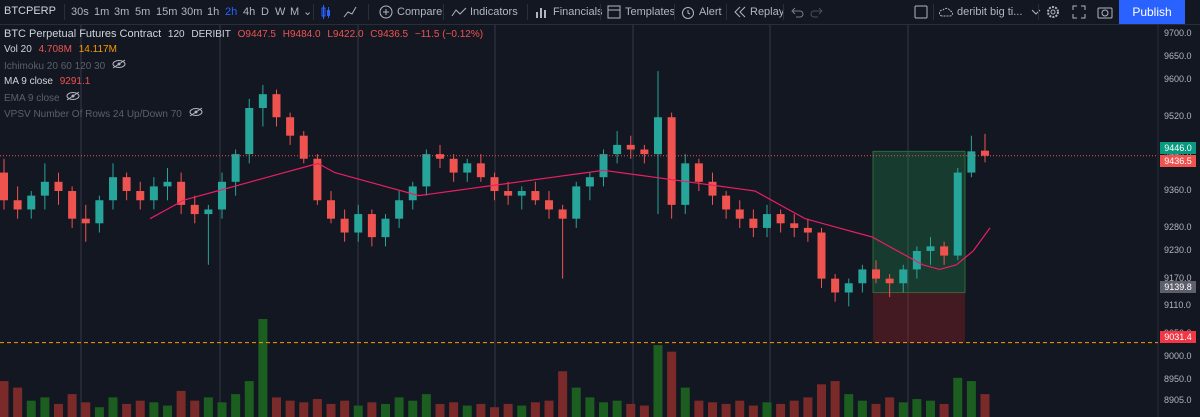 The image size is (1200, 417). I want to click on cloud-icon, so click(946, 12).